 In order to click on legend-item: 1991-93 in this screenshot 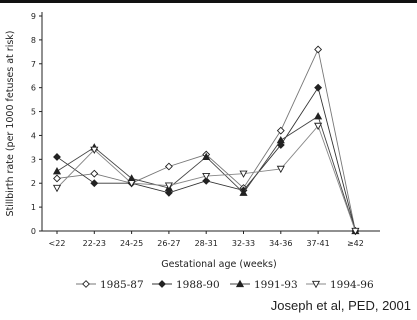, I will do `click(264, 285)`.